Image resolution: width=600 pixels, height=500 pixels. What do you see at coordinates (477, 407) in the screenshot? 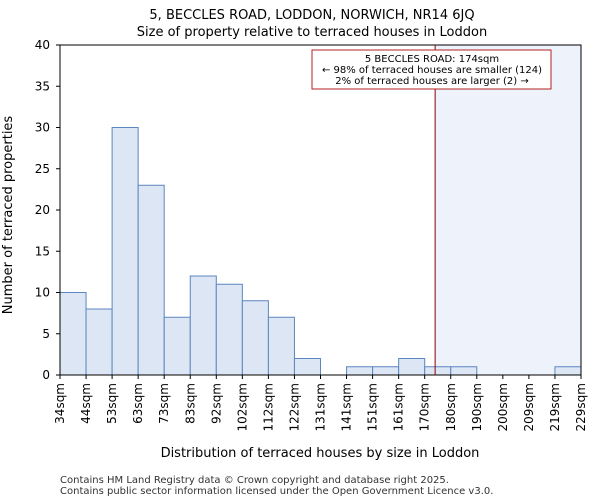
I see `x-tick-label: 190sqm` at bounding box center [477, 407].